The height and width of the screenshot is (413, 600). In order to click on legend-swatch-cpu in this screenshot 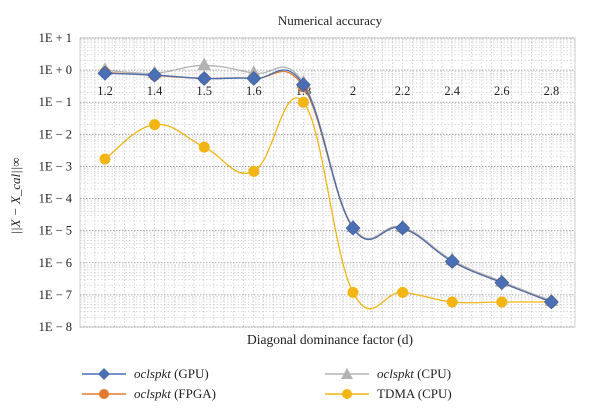, I will do `click(347, 374)`.